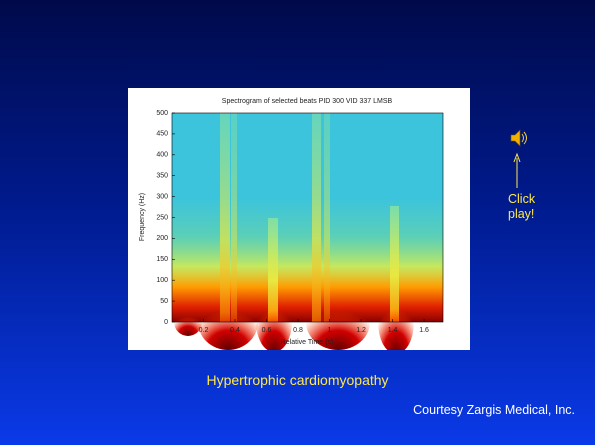 Image resolution: width=595 pixels, height=445 pixels. I want to click on credit: Courtesy Zargis Medical, Inc., so click(494, 410).